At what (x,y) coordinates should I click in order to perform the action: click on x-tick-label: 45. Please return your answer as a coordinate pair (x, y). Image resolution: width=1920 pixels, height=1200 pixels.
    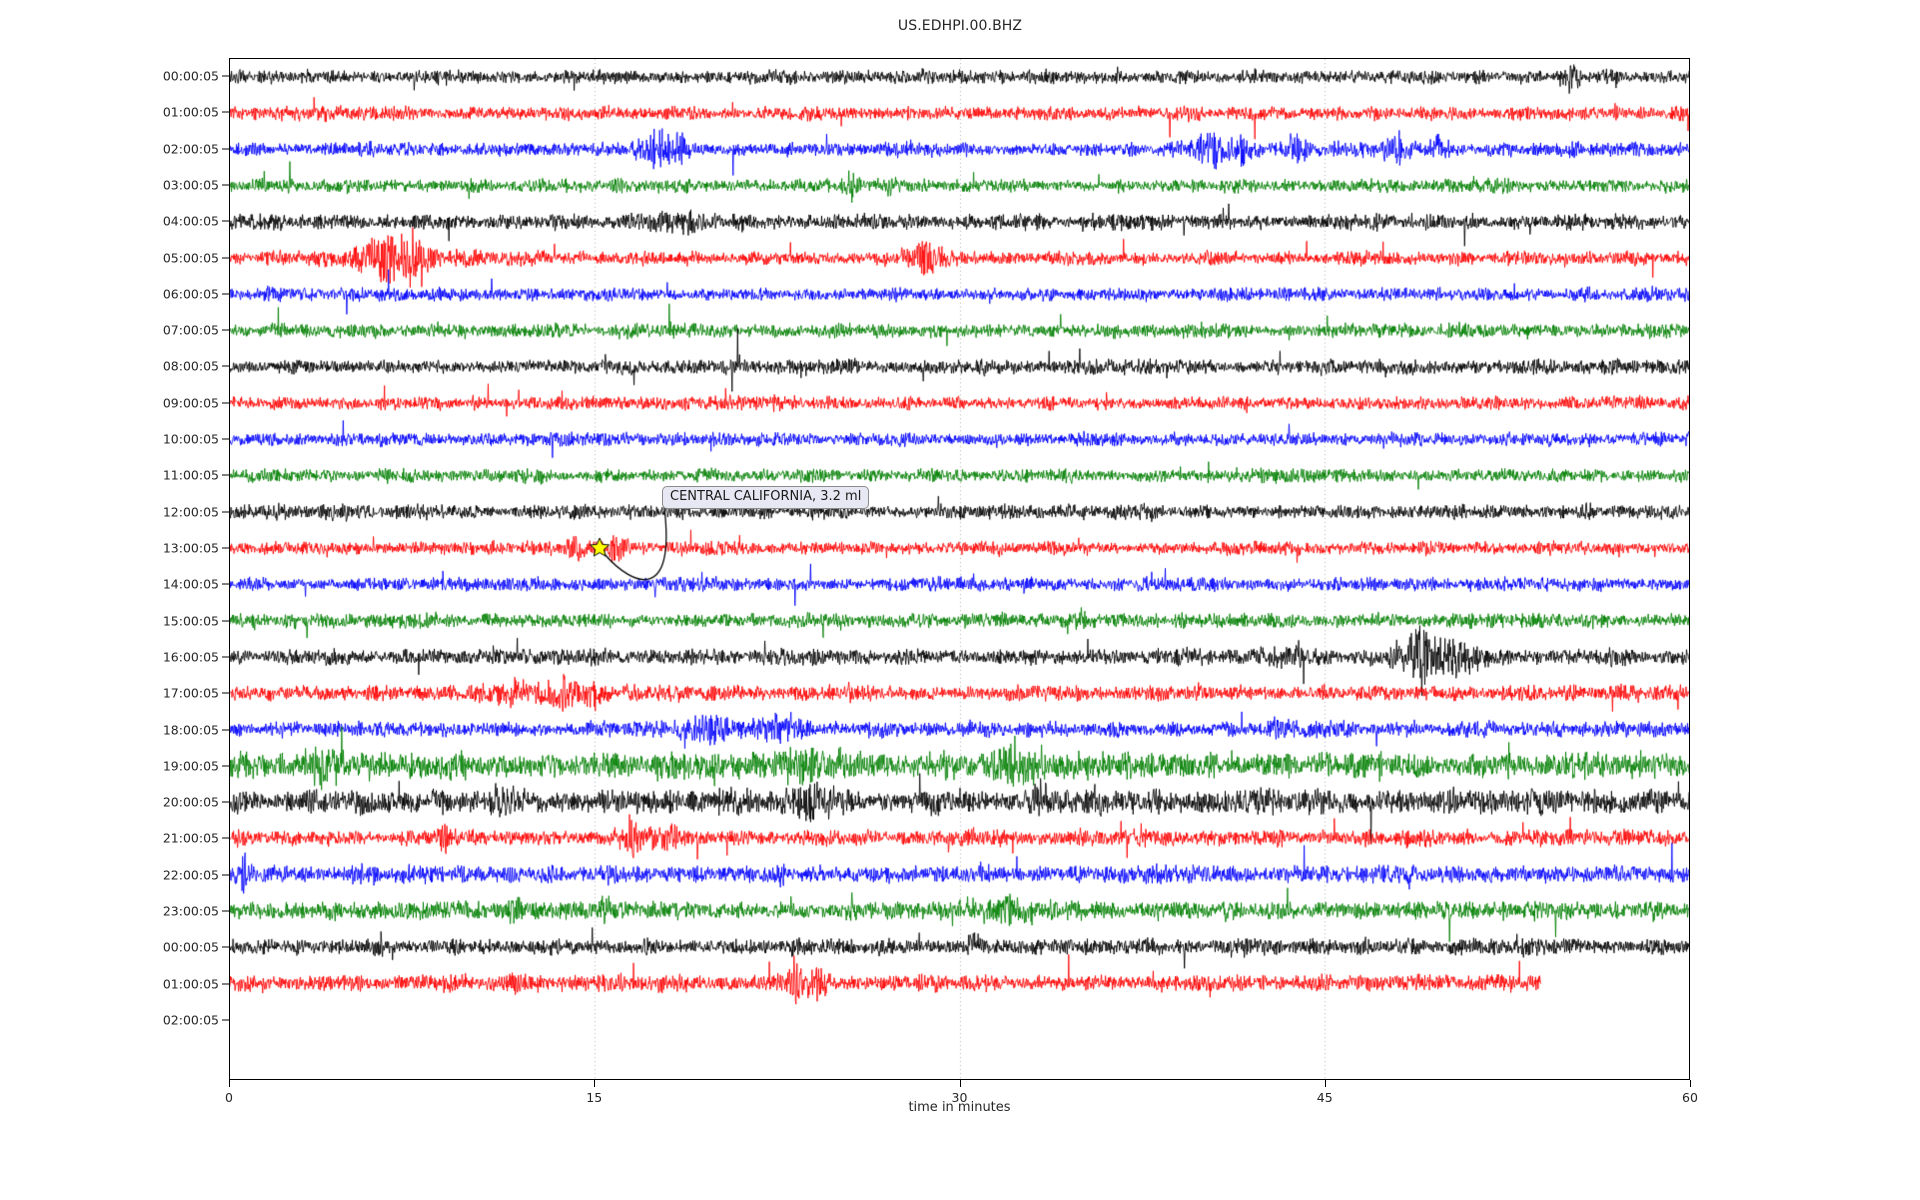
    Looking at the image, I should click on (1324, 1097).